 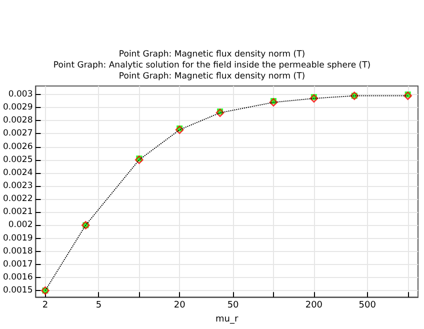 What do you see at coordinates (99, 305) in the screenshot?
I see `x-tick-label: 5` at bounding box center [99, 305].